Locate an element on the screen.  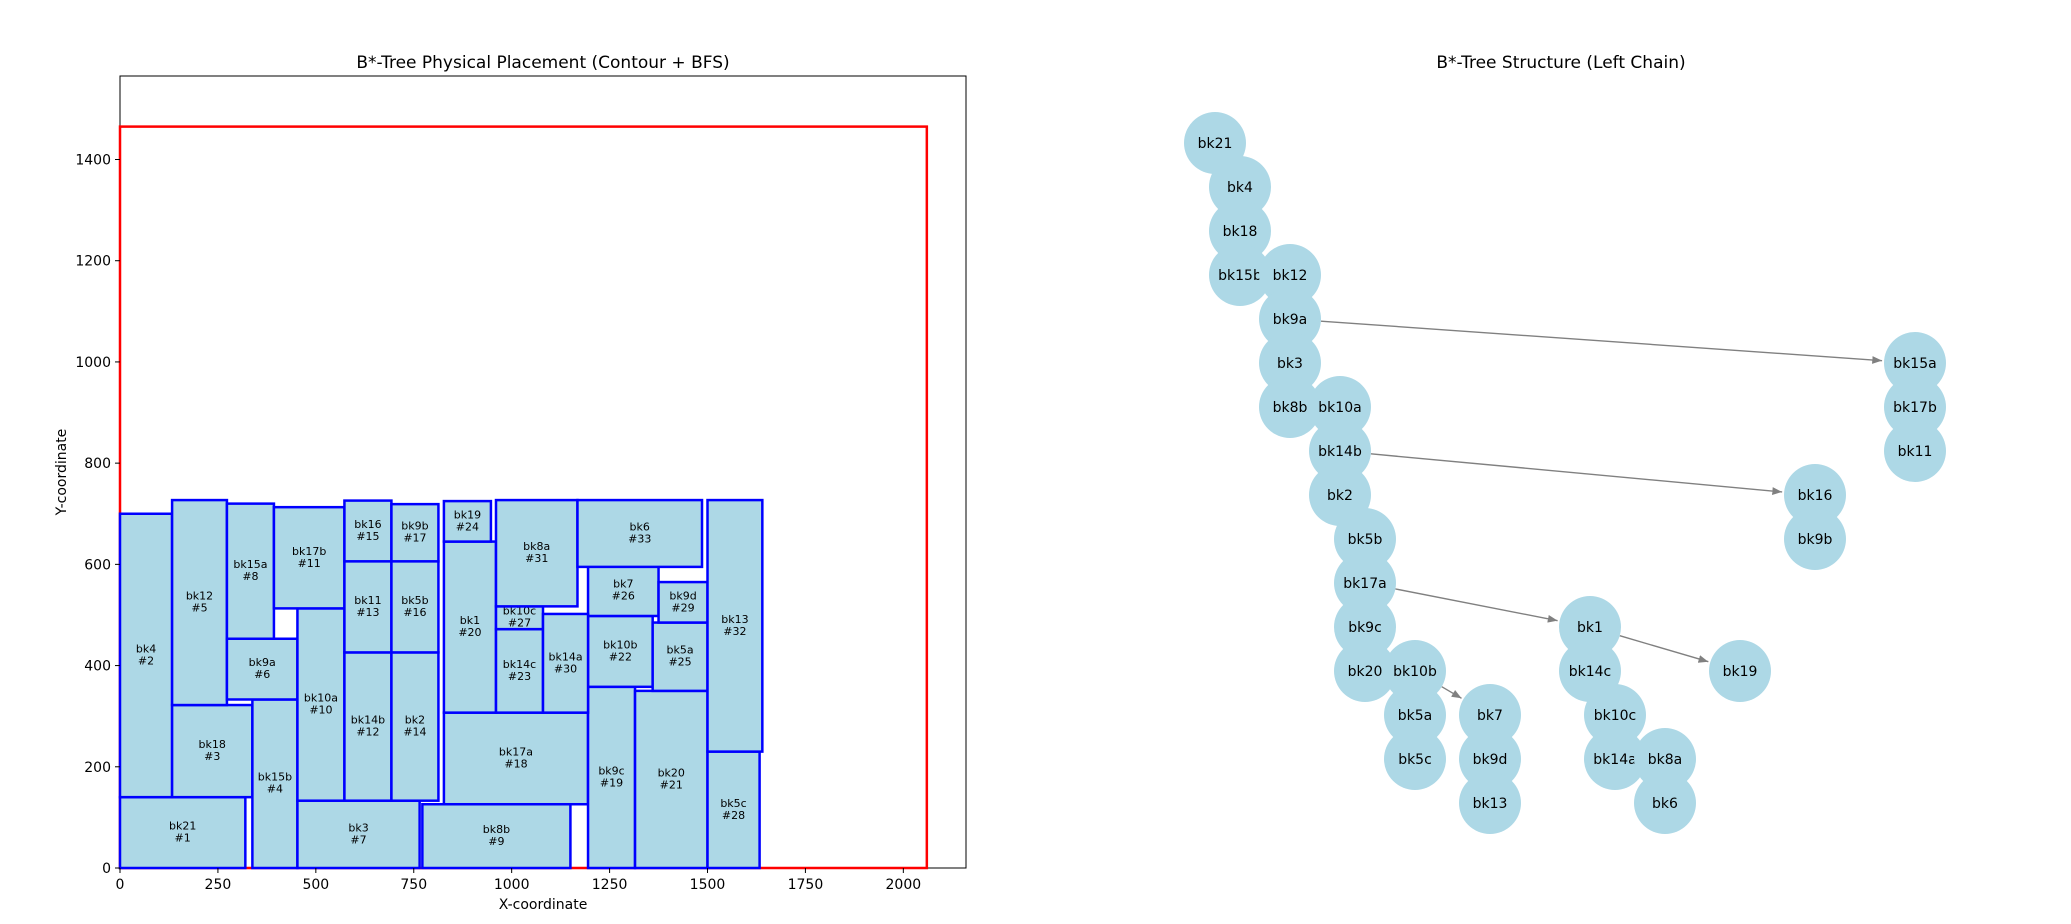
block-index-label: #31 is located at coordinates (536, 558).